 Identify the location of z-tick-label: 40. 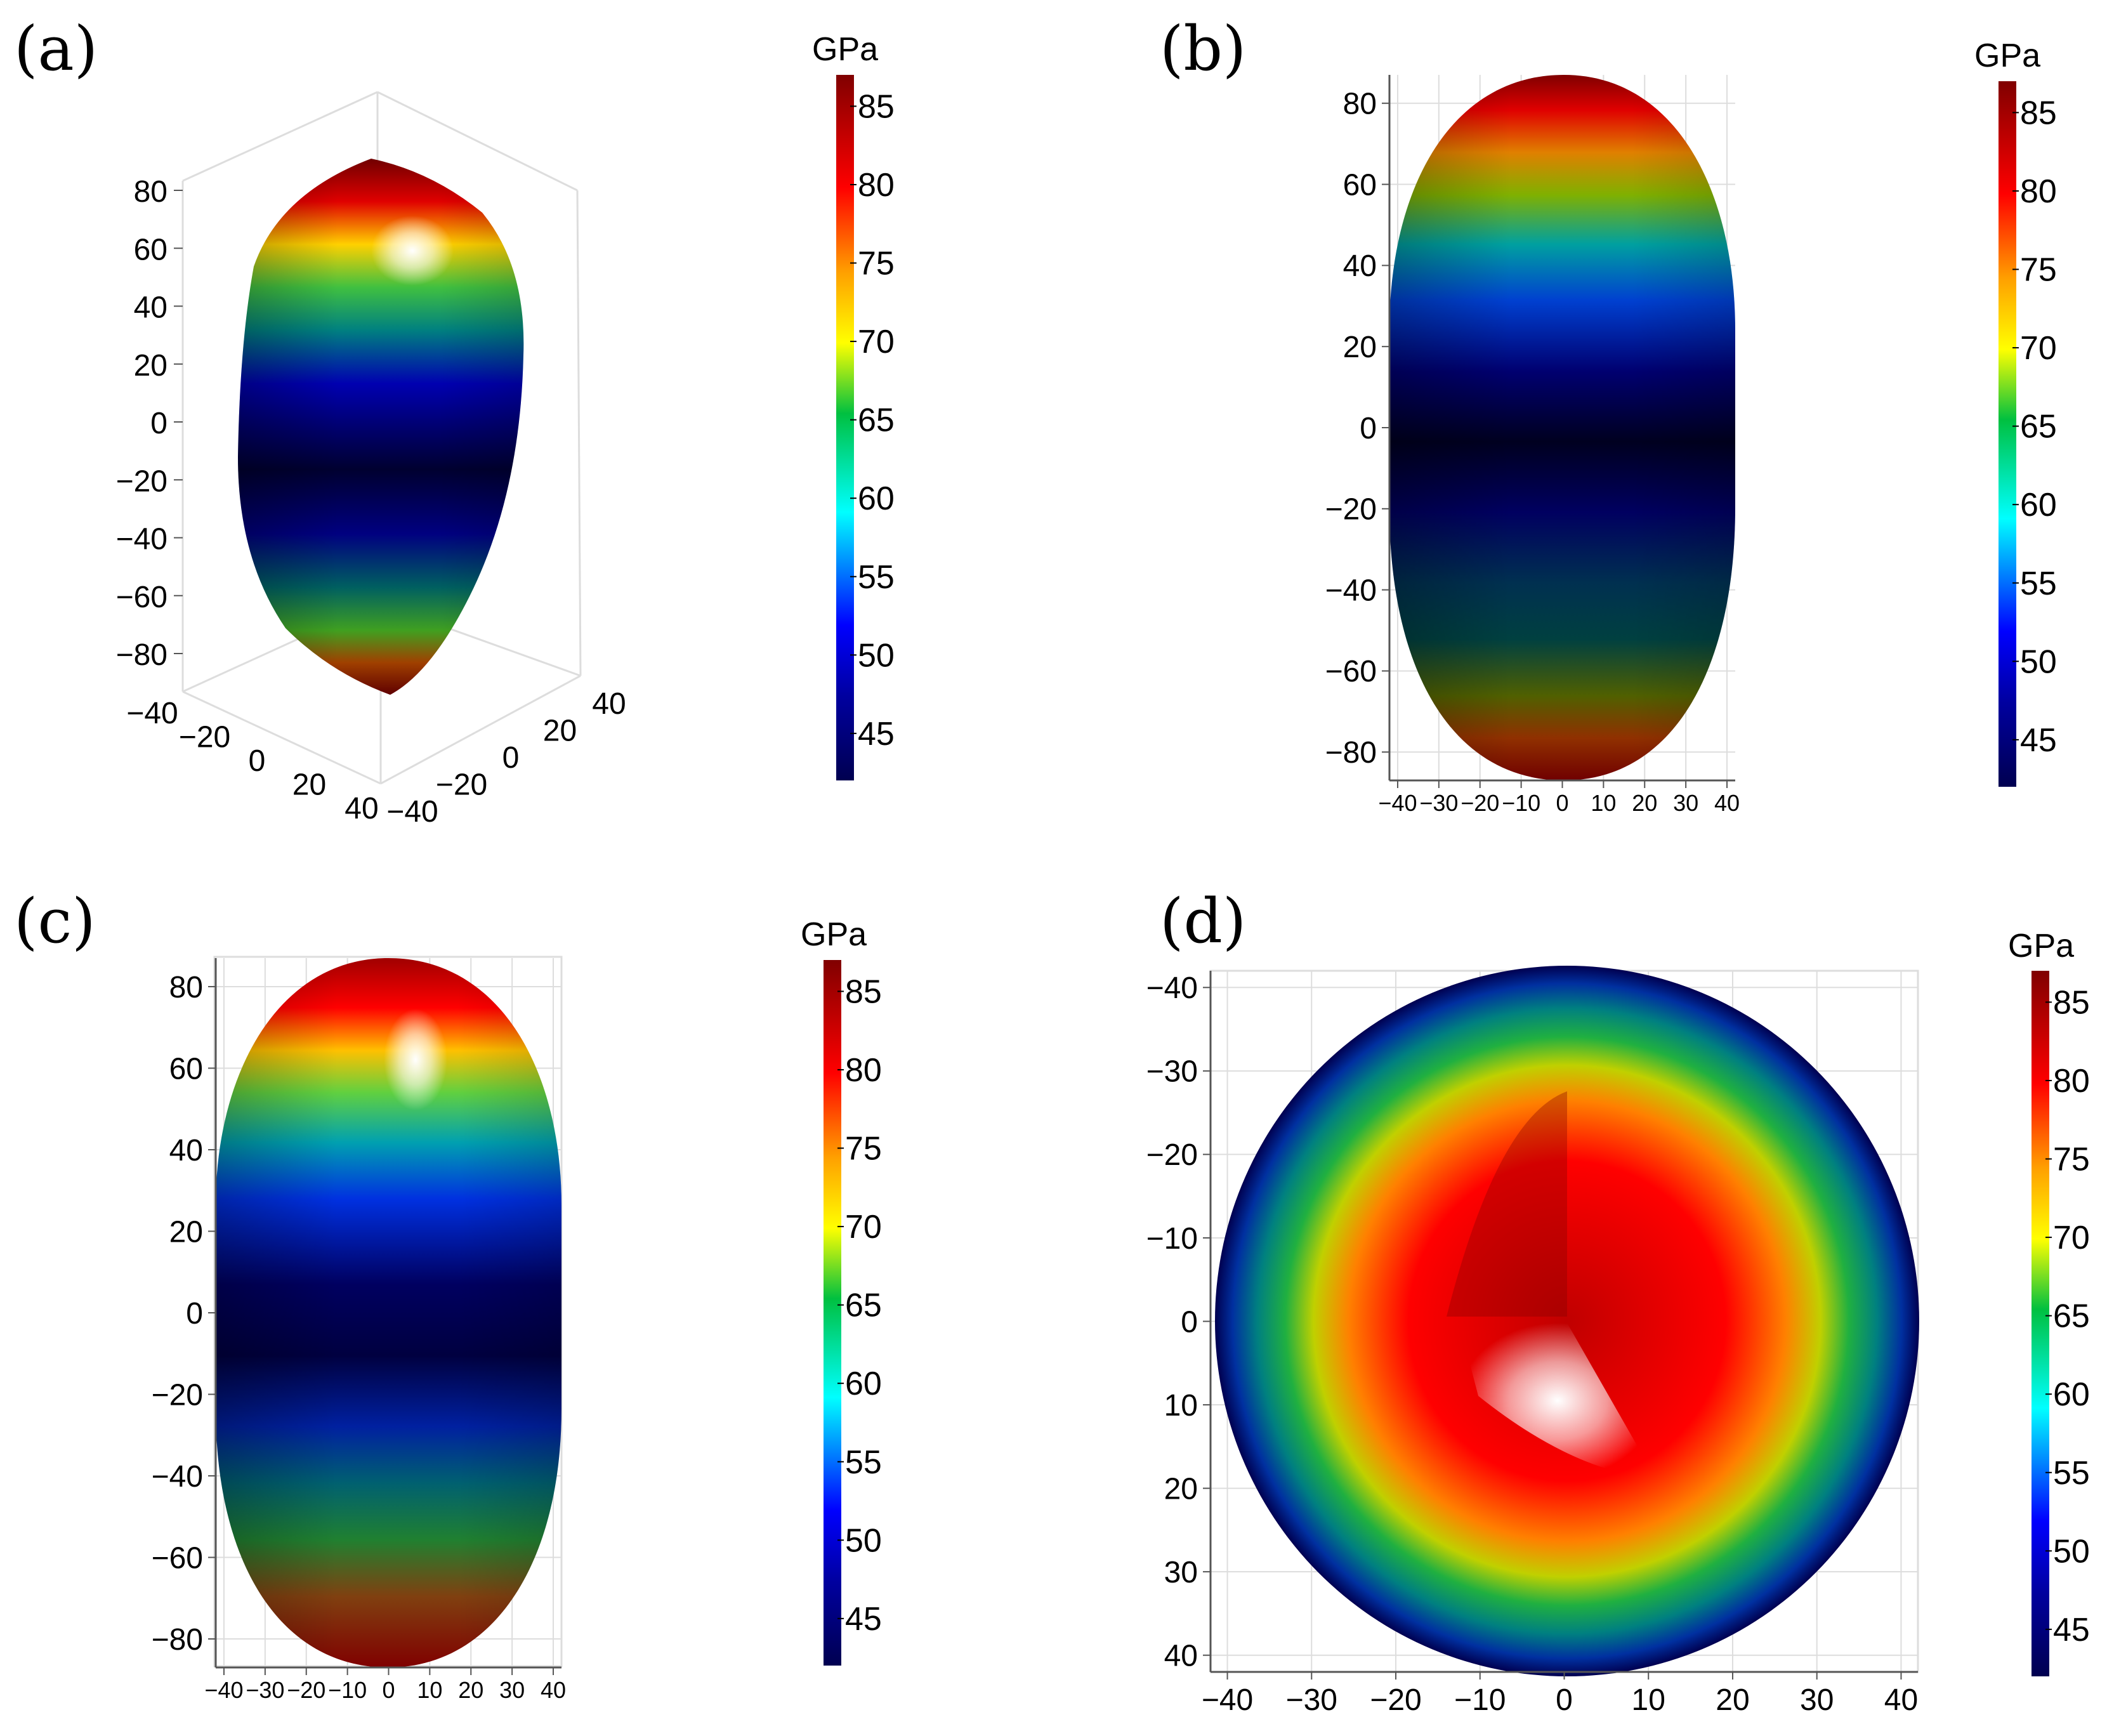
(150, 308).